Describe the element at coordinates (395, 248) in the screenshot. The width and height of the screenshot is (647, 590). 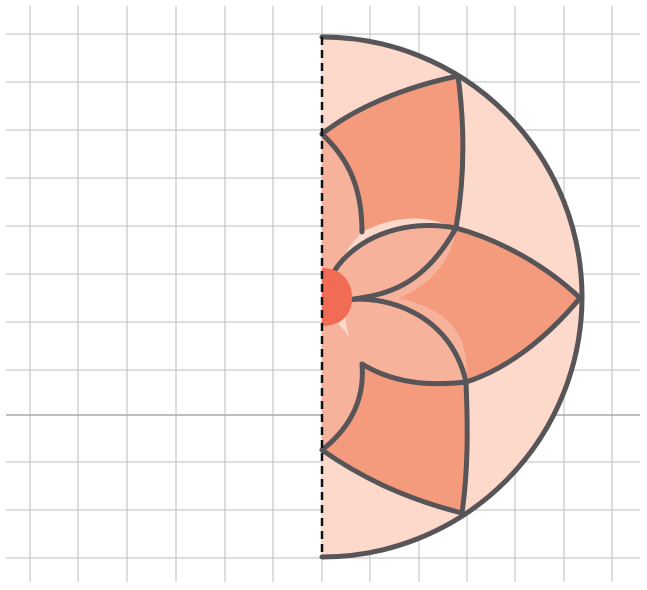
I see `outline-inner-upper` at that location.